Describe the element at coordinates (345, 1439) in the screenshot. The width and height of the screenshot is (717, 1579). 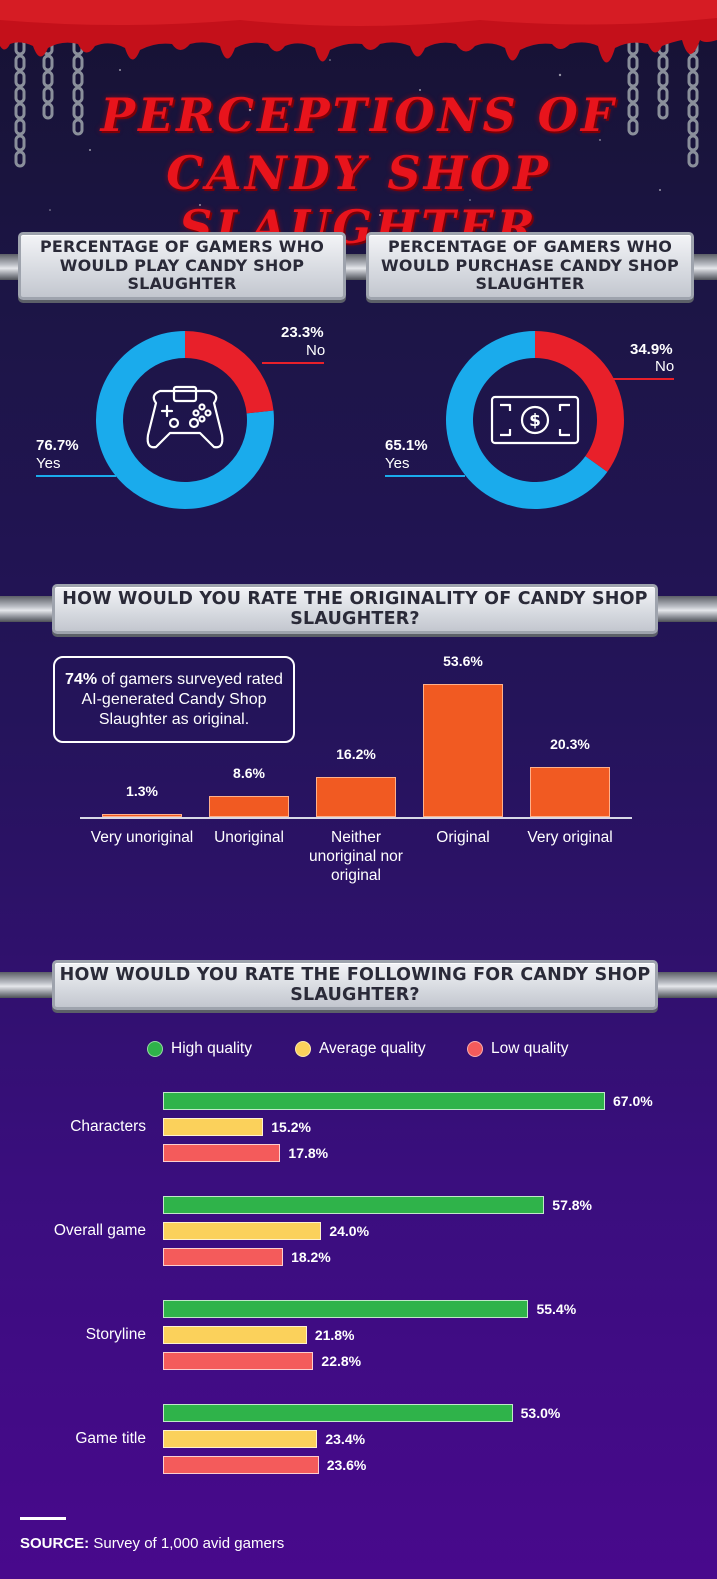
I see `ratings-value-label: 23.4%` at that location.